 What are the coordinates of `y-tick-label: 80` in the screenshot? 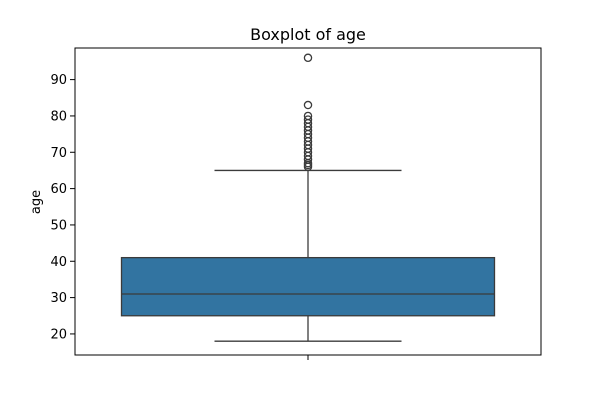 It's located at (58, 116).